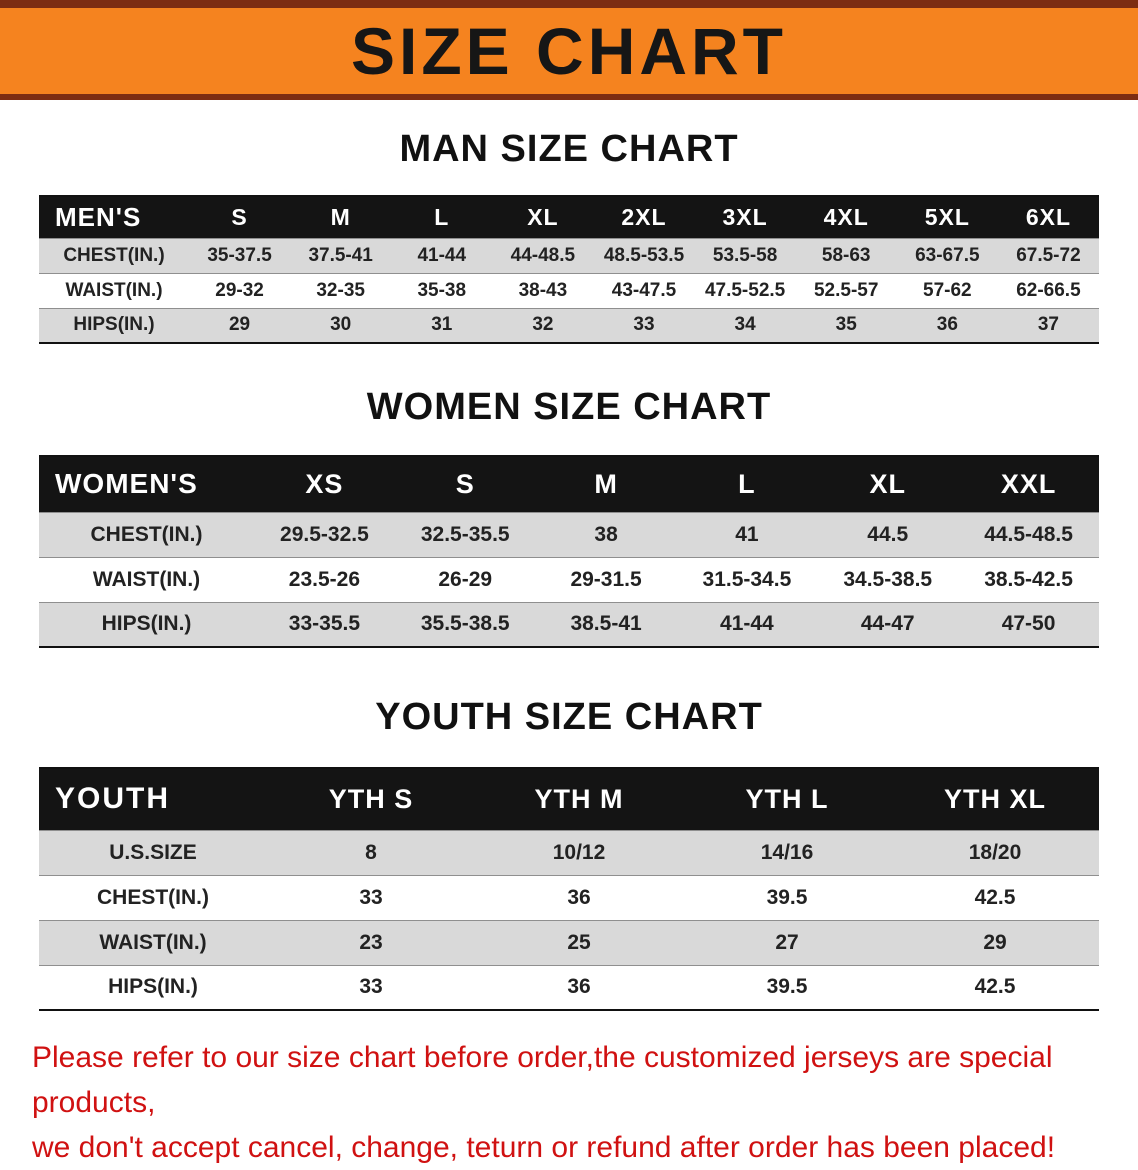 This screenshot has height=1170, width=1138. Describe the element at coordinates (579, 852) in the screenshot. I see `cell-value: 10/12` at that location.